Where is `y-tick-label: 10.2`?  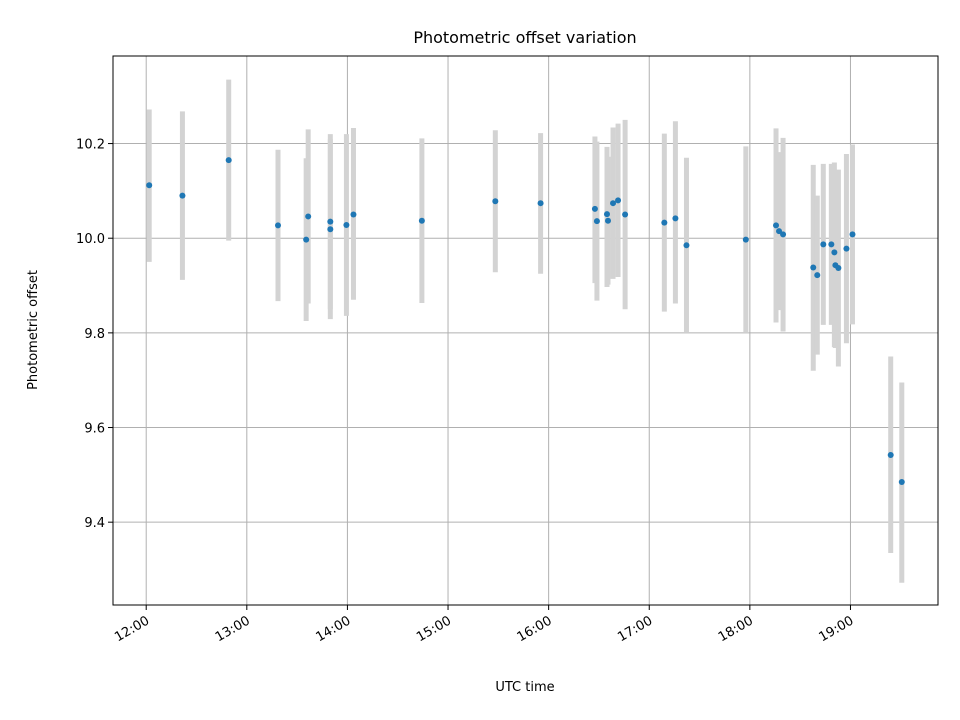 y-tick-label: 10.2 is located at coordinates (90, 145).